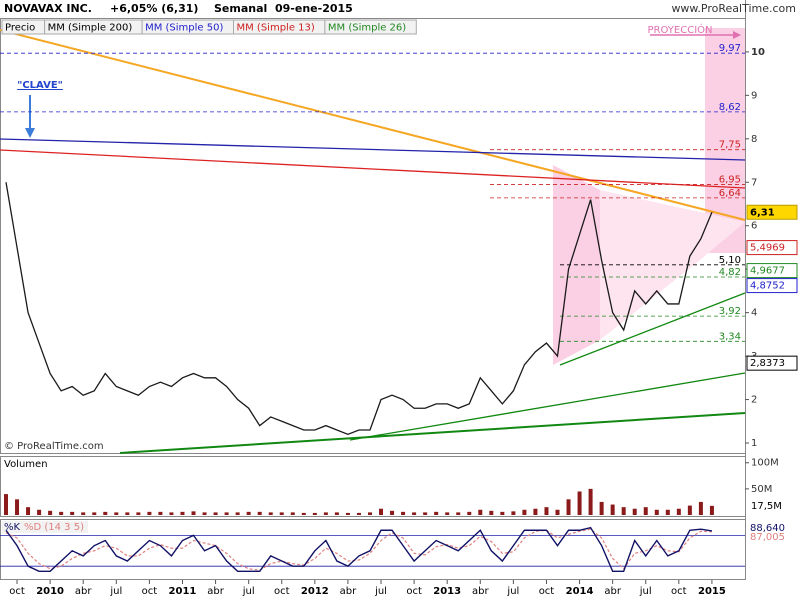  I want to click on y-tick-label: 8, so click(754, 139).